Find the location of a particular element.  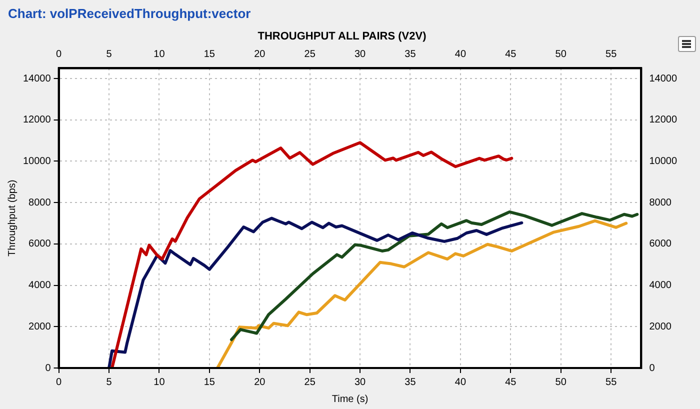

x2-tick-label: 55 is located at coordinates (612, 382).